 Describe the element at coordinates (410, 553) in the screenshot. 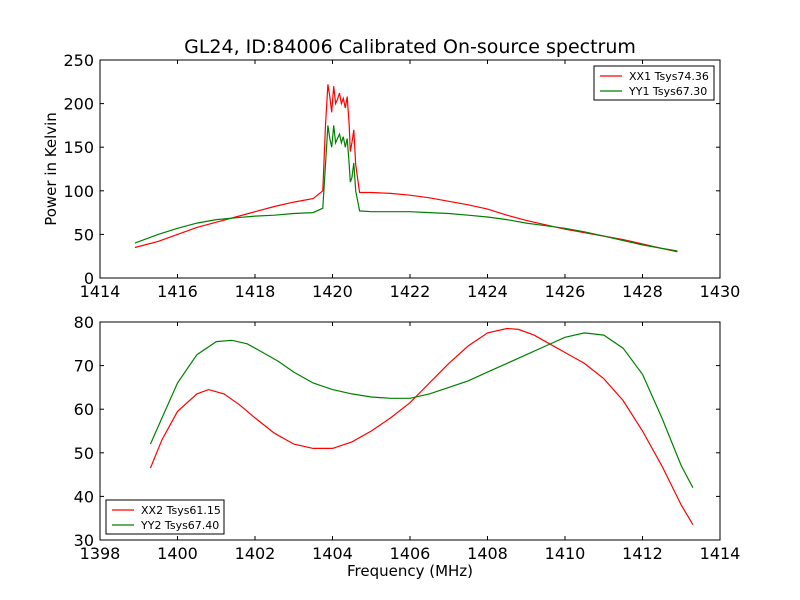

I see `x-tick-label-2-4: 1406` at that location.